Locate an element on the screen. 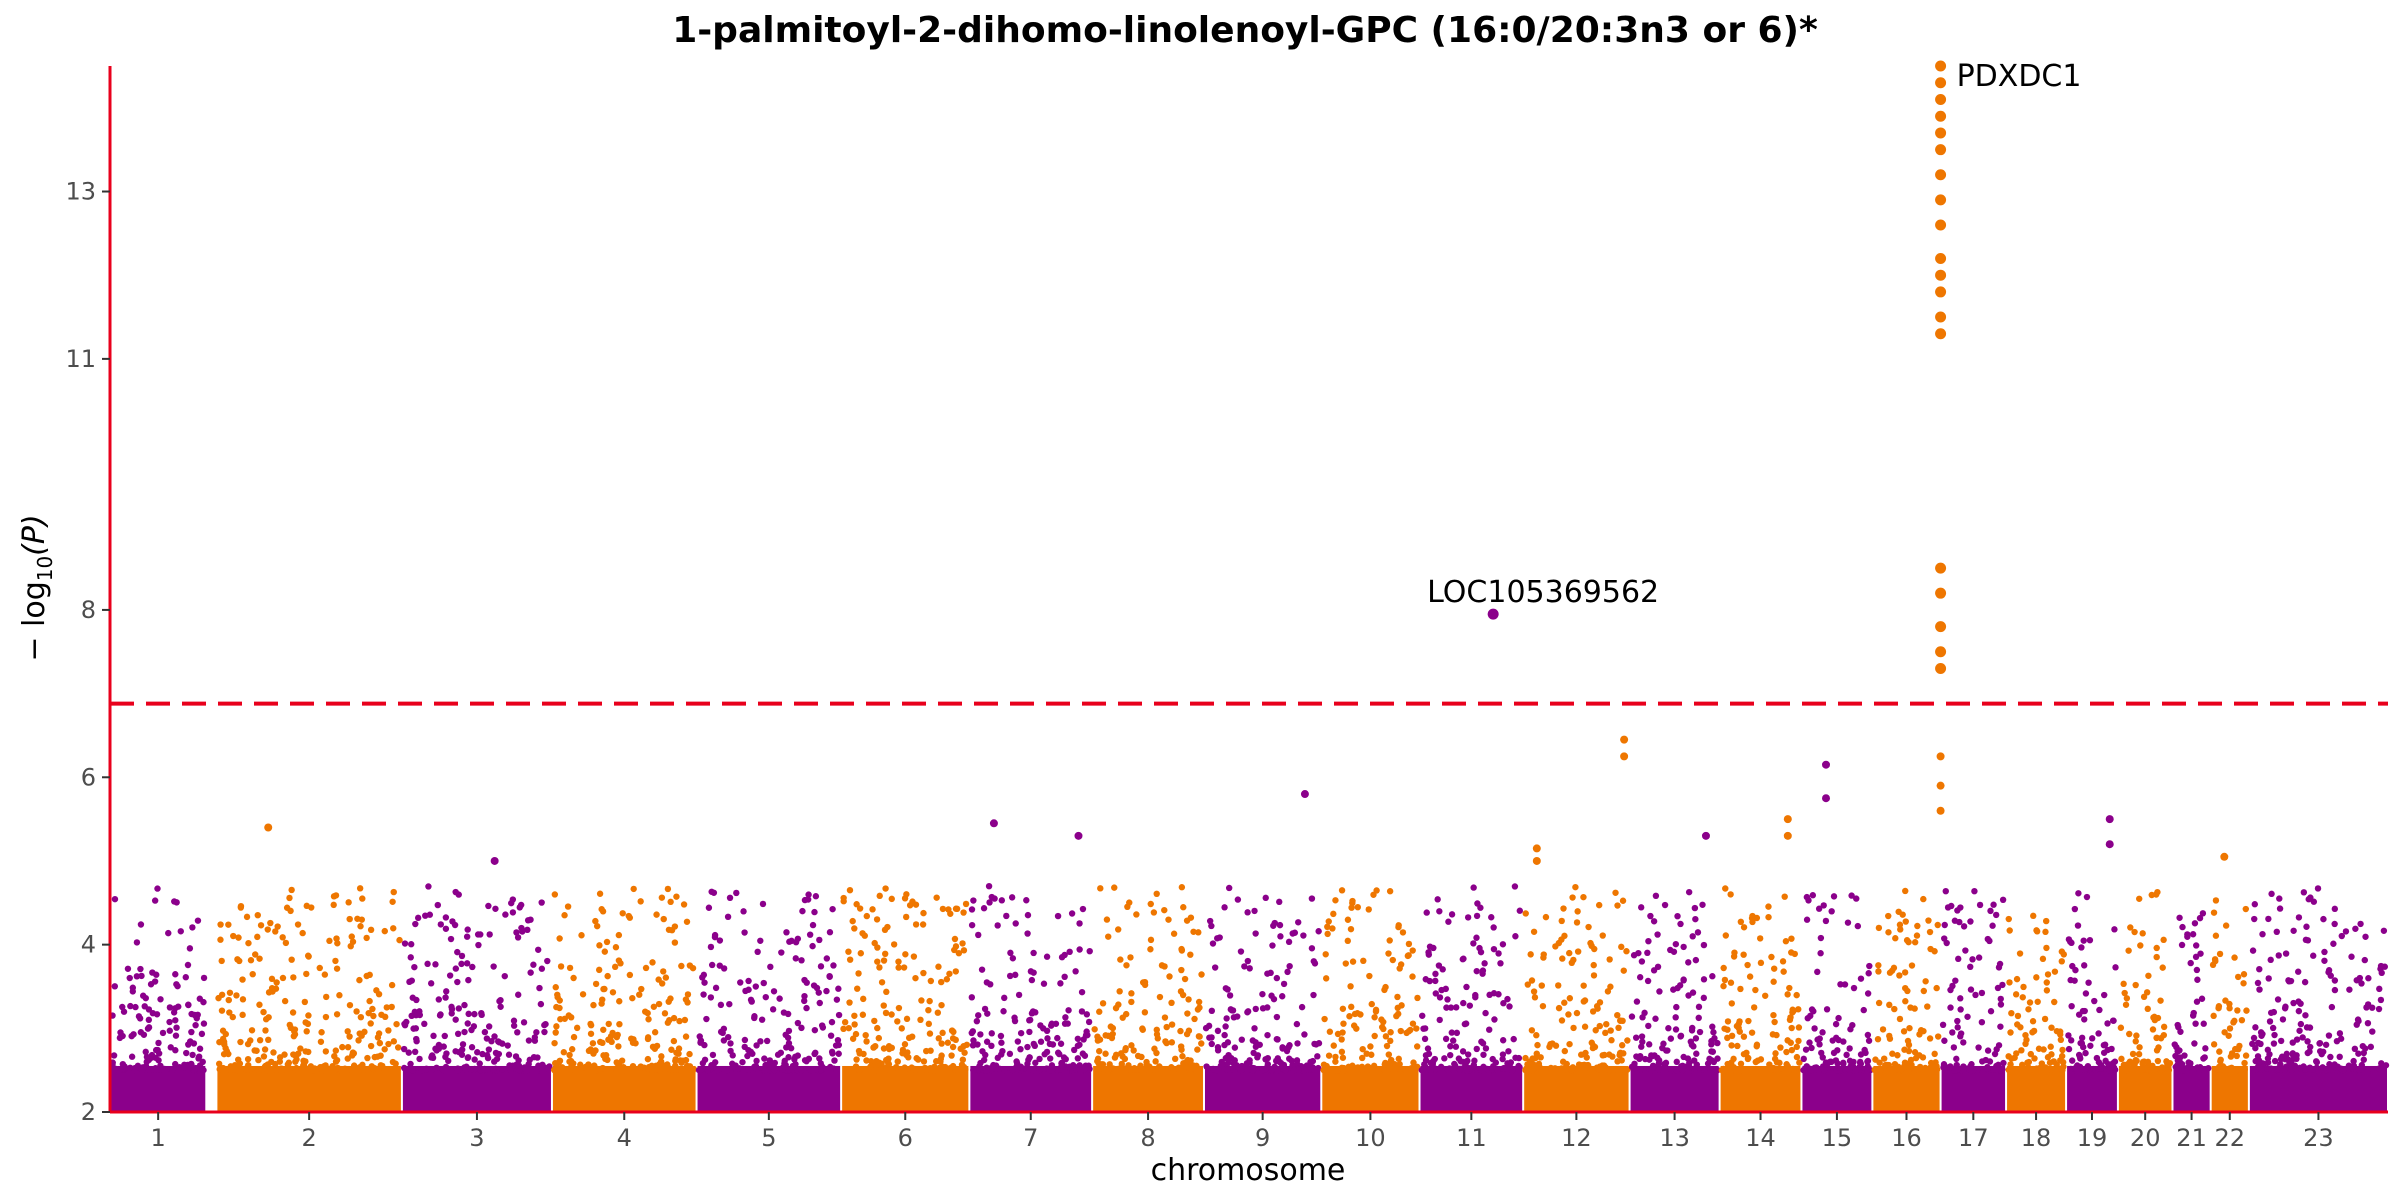 Image resolution: width=2400 pixels, height=1200 pixels. chromosome-18-points is located at coordinates (2036, 1012).